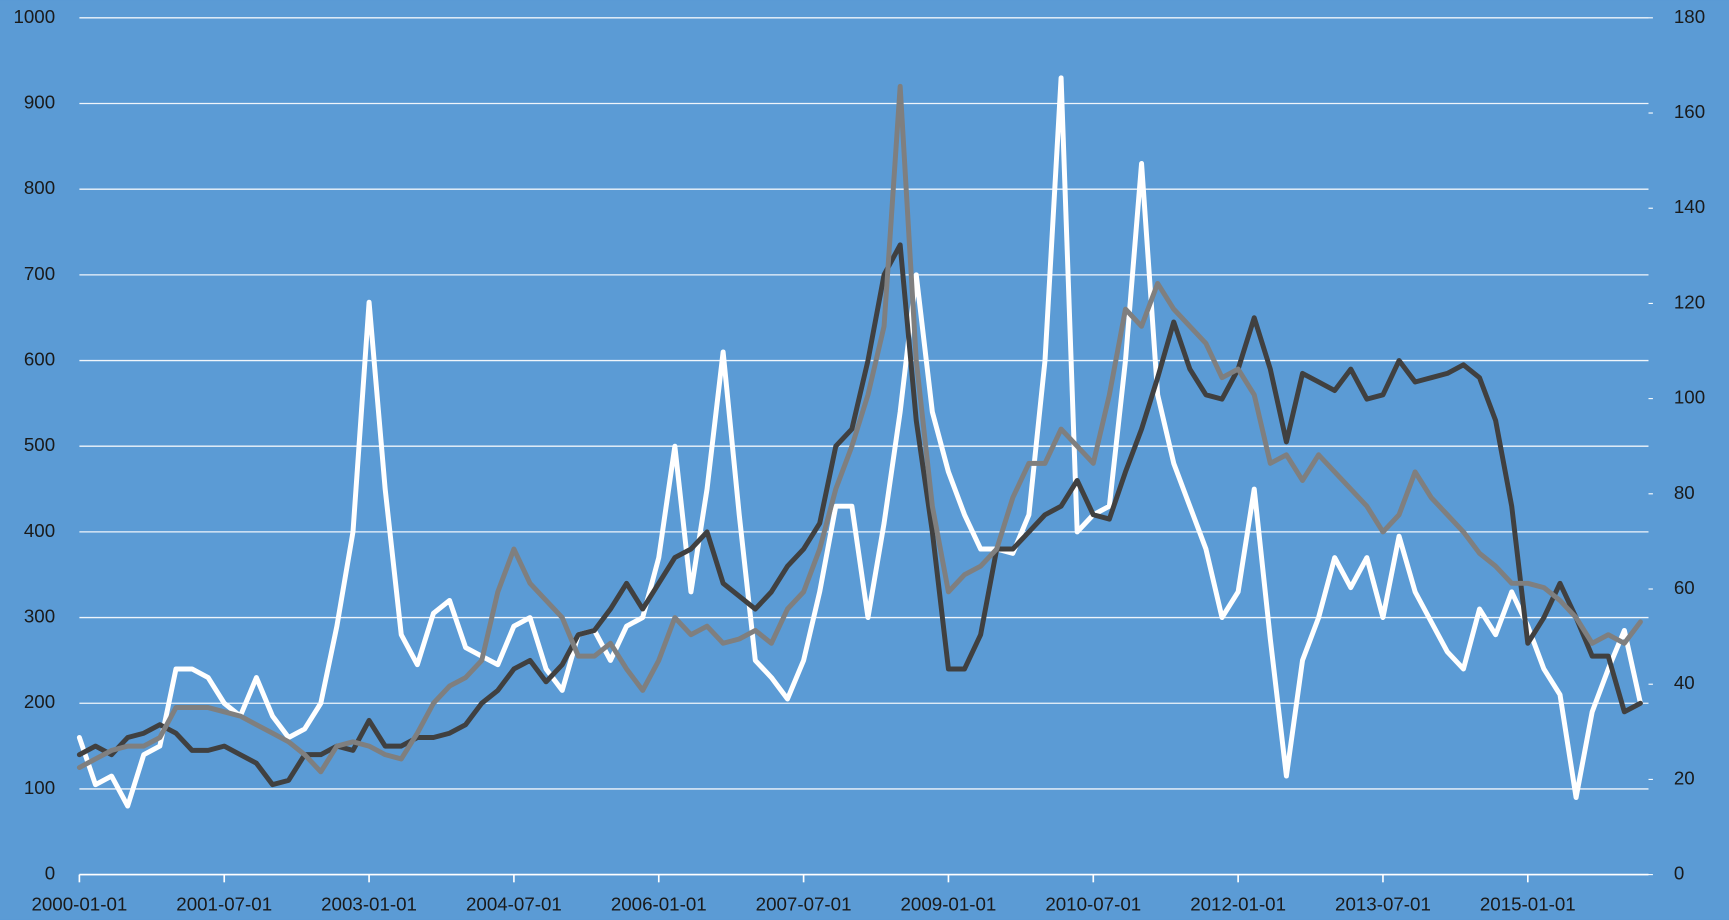 The height and width of the screenshot is (920, 1729). I want to click on x-tick-label: 2001-07-01, so click(224, 903).